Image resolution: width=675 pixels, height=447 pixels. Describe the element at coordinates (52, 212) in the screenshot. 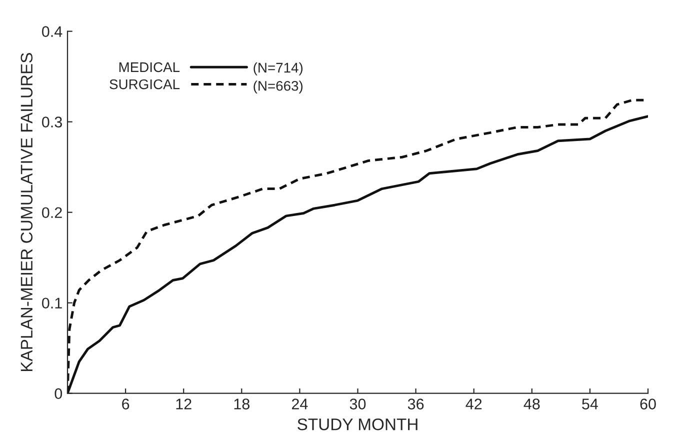

I see `y-tick-label: 0.2` at that location.